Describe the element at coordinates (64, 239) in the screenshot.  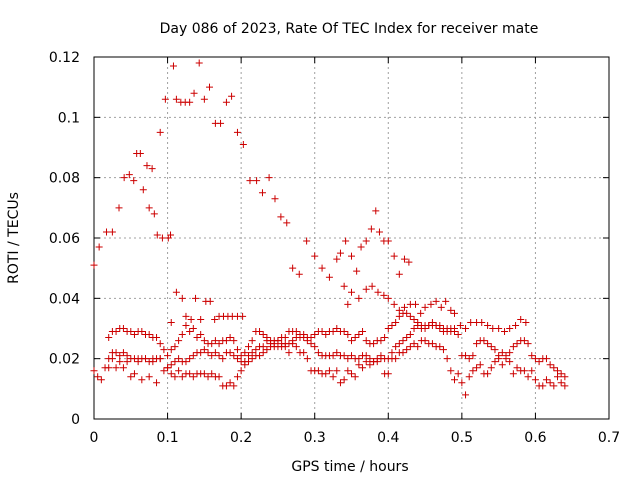
I see `y-tick-labels: 0 0.02 0.04 0.06 0.08 0.1 0.12` at that location.